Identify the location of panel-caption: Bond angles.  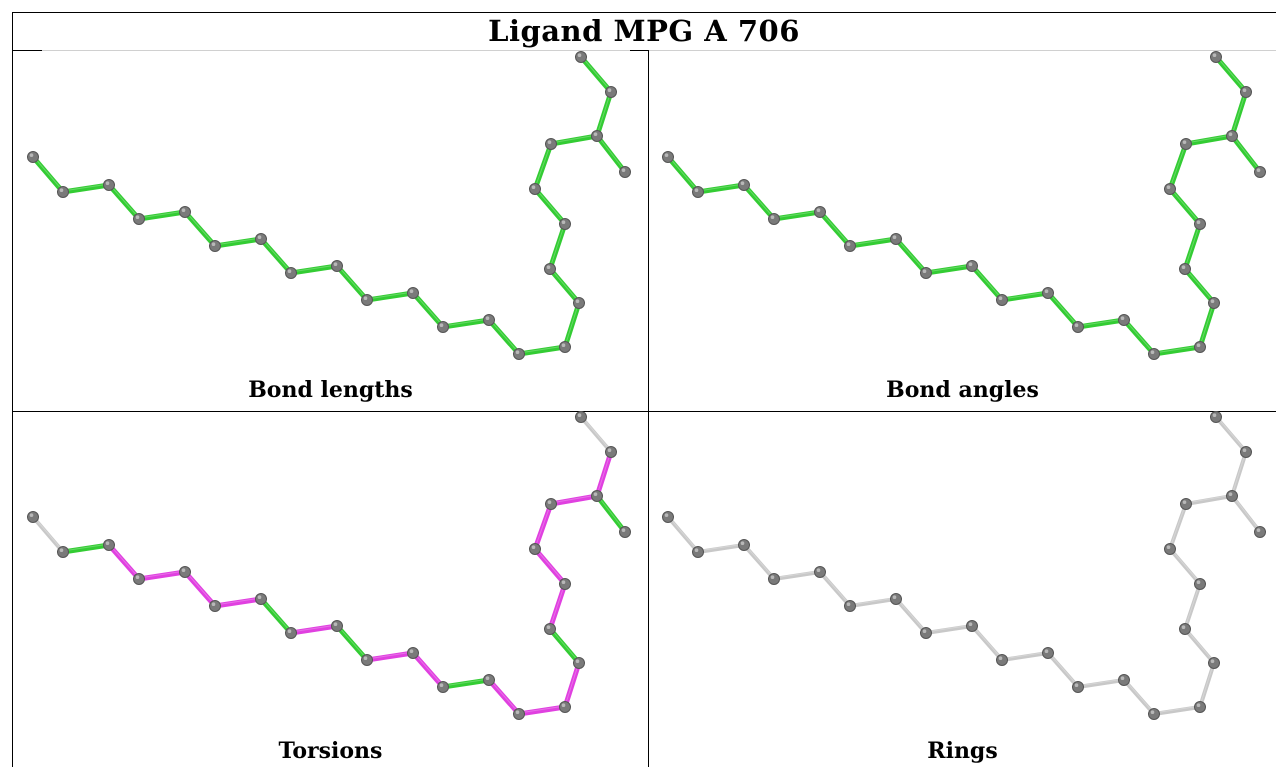
(962, 390).